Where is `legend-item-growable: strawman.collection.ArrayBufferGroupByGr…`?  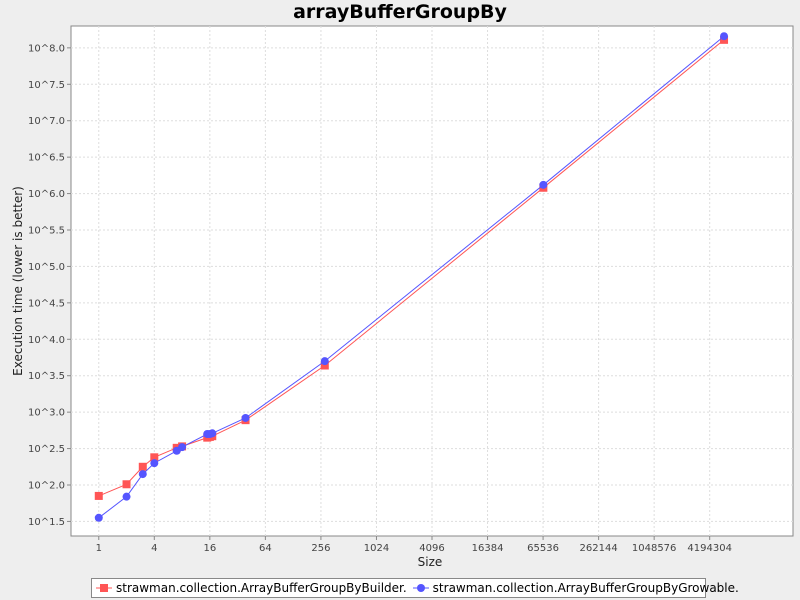
legend-item-growable: strawman.collection.ArrayBufferGroupByGr… is located at coordinates (575, 588).